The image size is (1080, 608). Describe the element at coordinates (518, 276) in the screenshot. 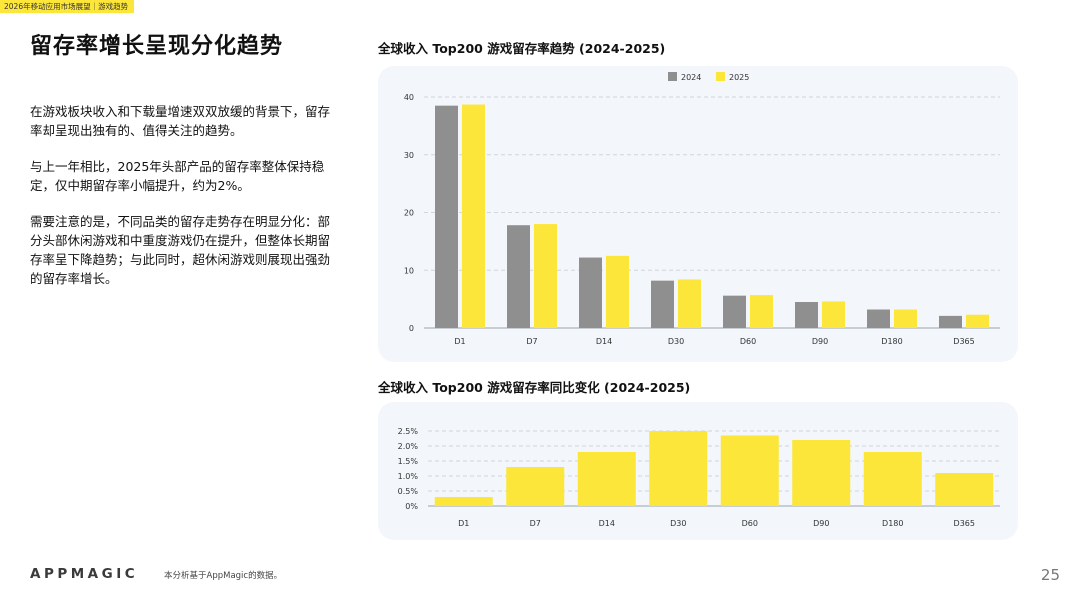

I see `bar-2024-D7` at that location.